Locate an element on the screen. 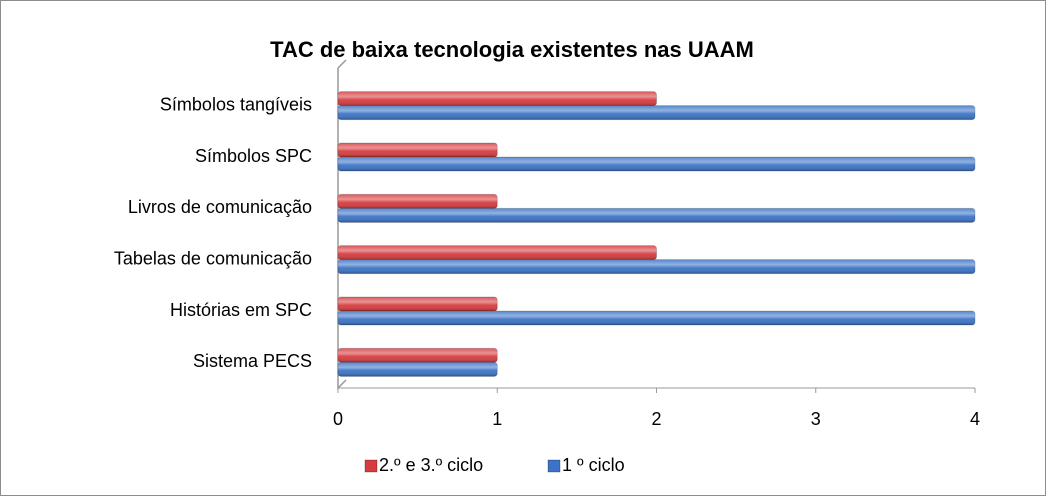 Image resolution: width=1046 pixels, height=501 pixels. y-tick-label: Sistema PECS is located at coordinates (252, 361).